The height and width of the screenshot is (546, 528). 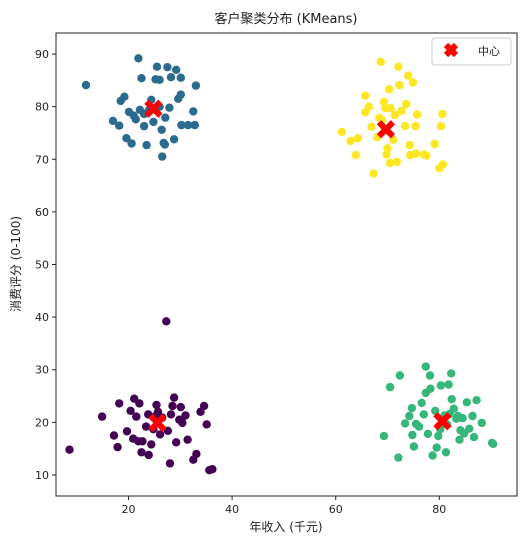 I want to click on y-tick-label: 20, so click(x=42, y=422).